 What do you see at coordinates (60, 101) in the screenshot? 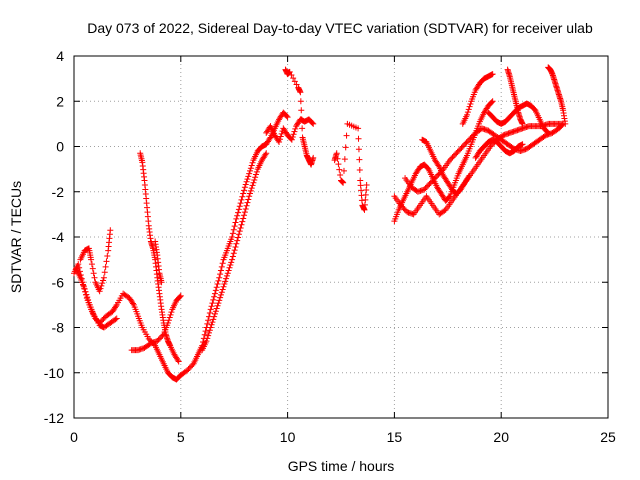
I see `y-tick-label: 2` at bounding box center [60, 101].